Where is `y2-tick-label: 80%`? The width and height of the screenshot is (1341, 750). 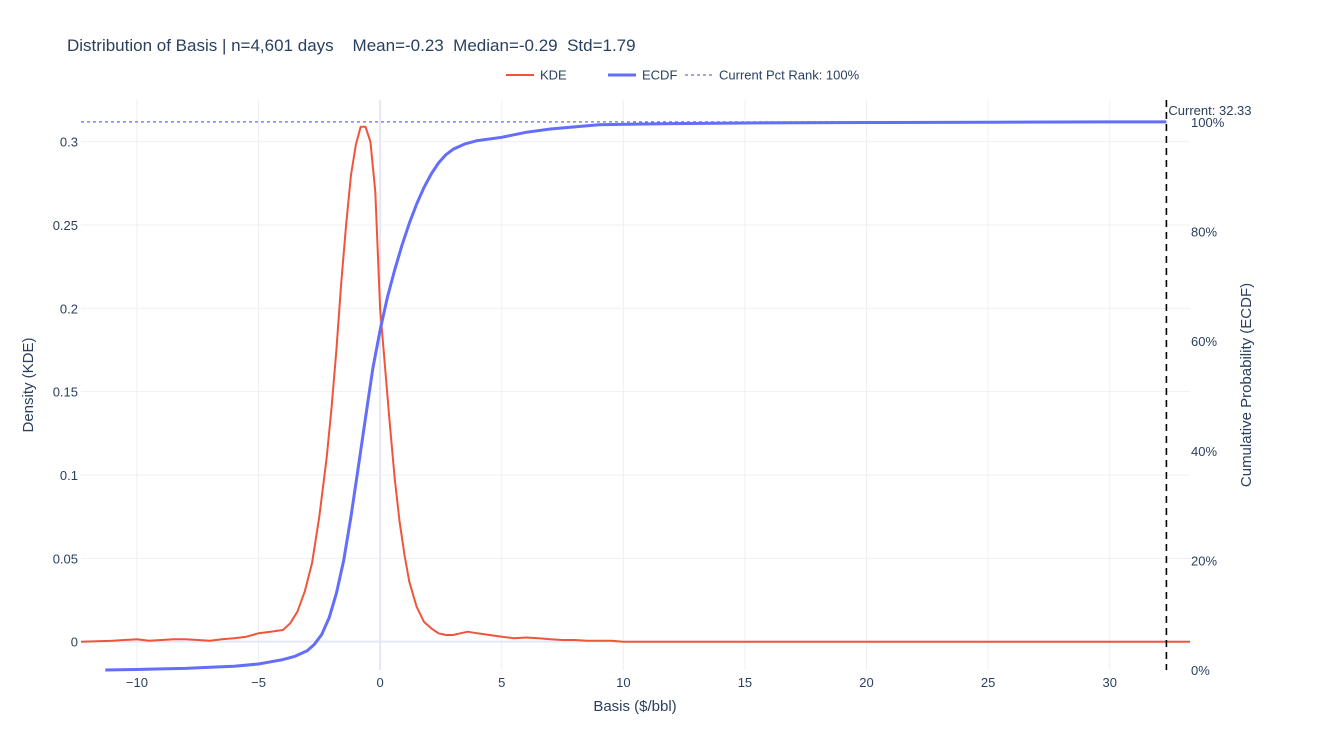 y2-tick-label: 80% is located at coordinates (1204, 232).